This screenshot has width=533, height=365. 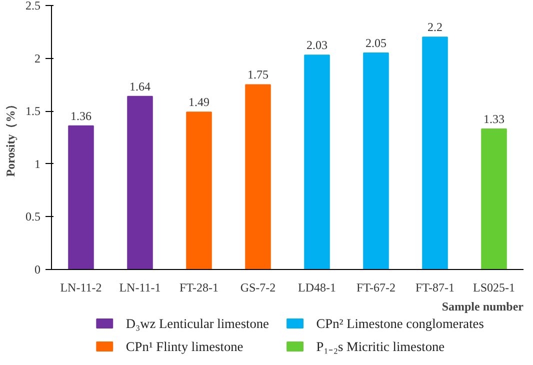 What do you see at coordinates (435, 287) in the screenshot?
I see `x-tick-label: FT-87-1` at bounding box center [435, 287].